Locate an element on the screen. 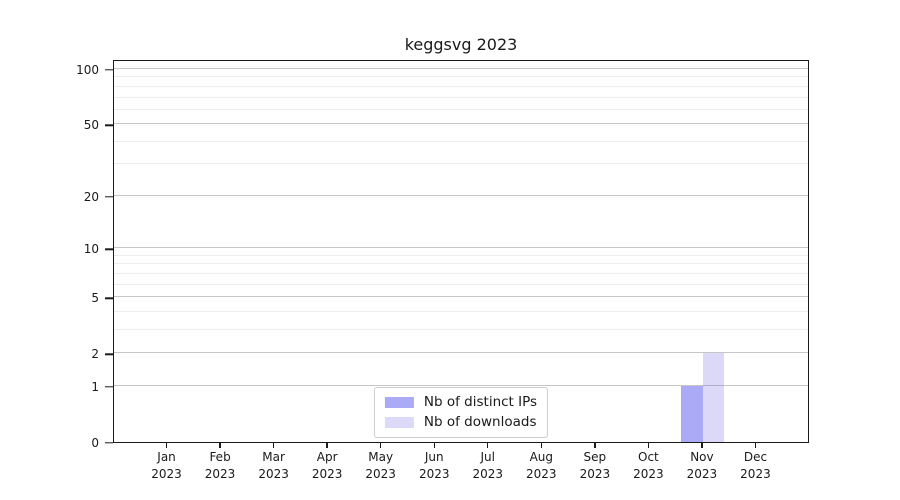  y-tick-label-20: 20 is located at coordinates (91, 196).